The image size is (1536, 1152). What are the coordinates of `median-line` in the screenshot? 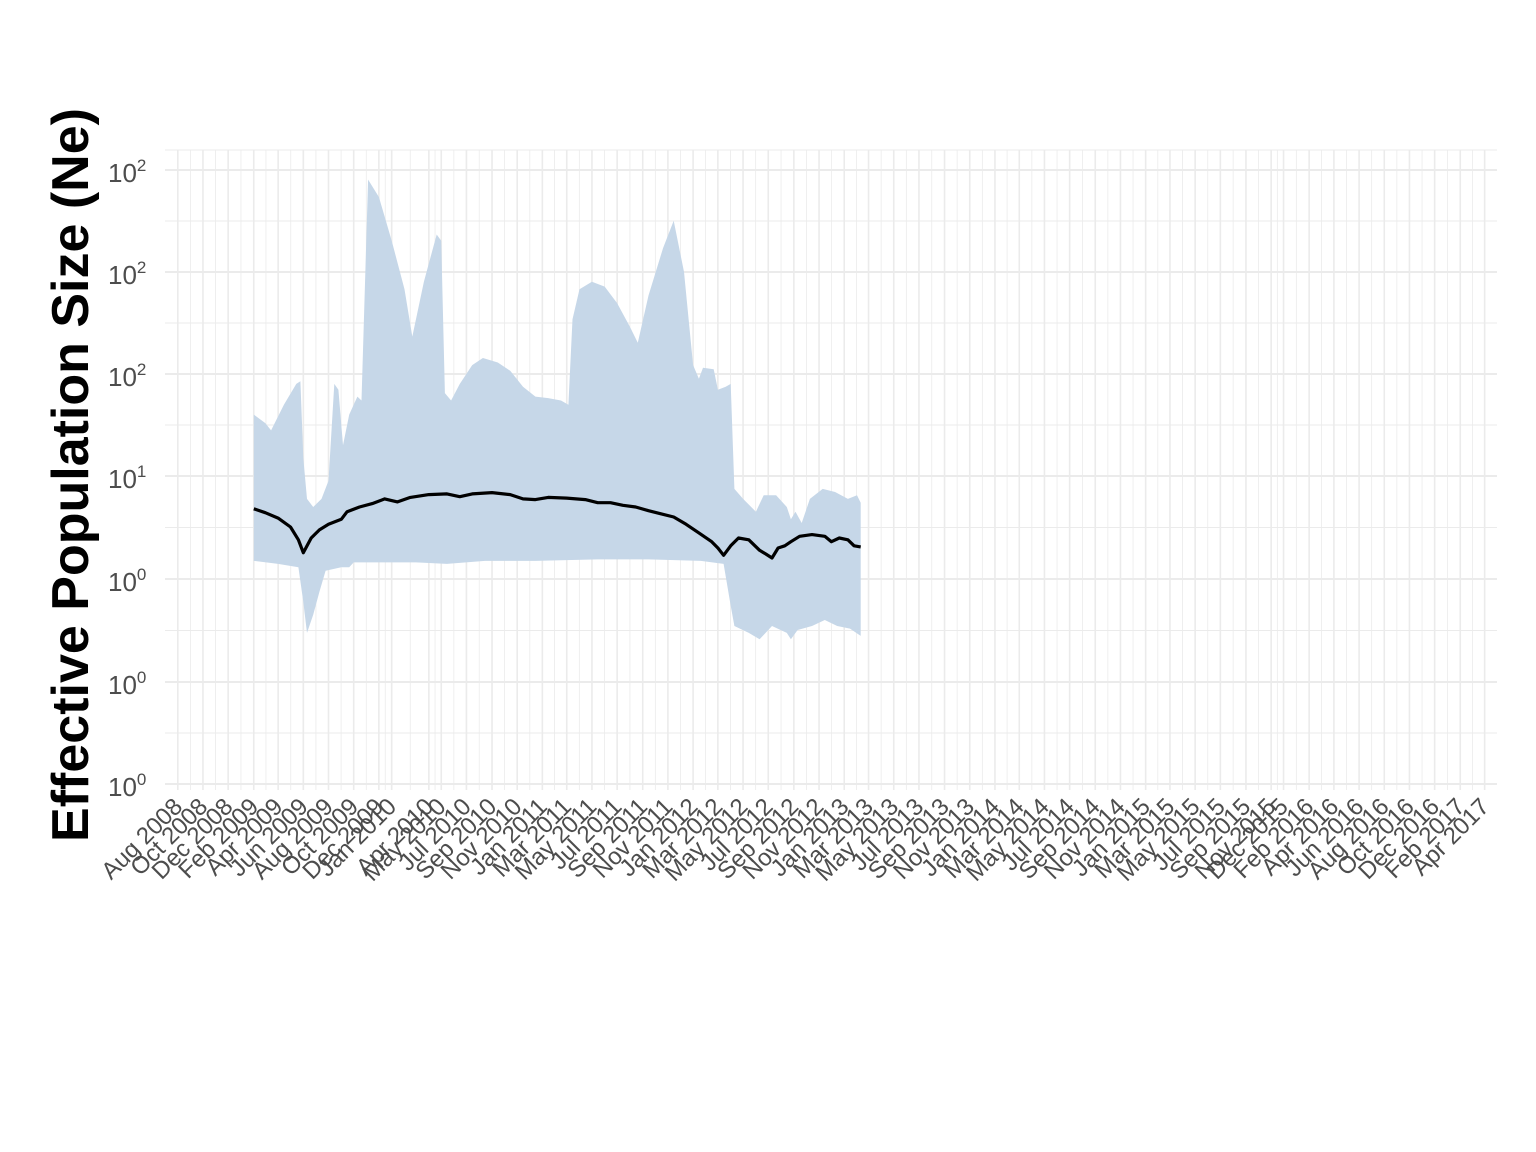 It's located at (557, 525).